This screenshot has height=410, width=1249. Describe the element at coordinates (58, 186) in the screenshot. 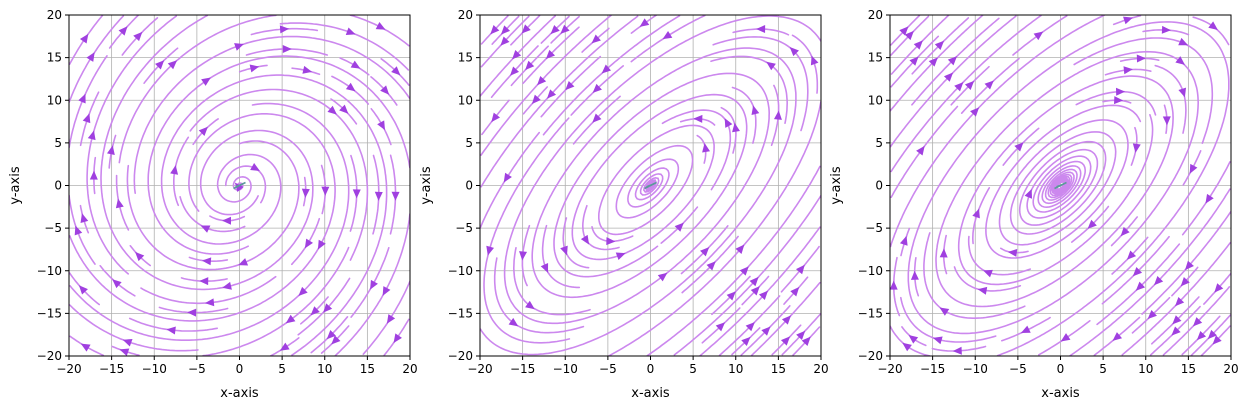

I see `y-tick-label: 0` at that location.